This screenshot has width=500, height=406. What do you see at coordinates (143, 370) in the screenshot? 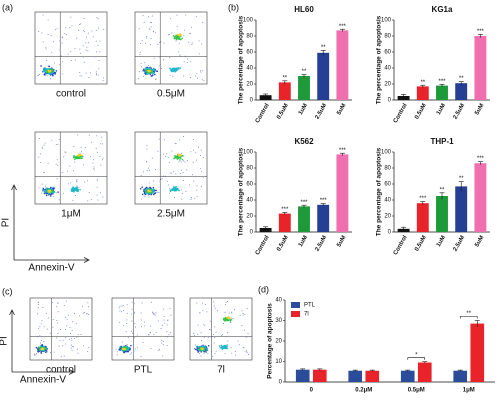
I see `flow-label: PTL` at bounding box center [143, 370].